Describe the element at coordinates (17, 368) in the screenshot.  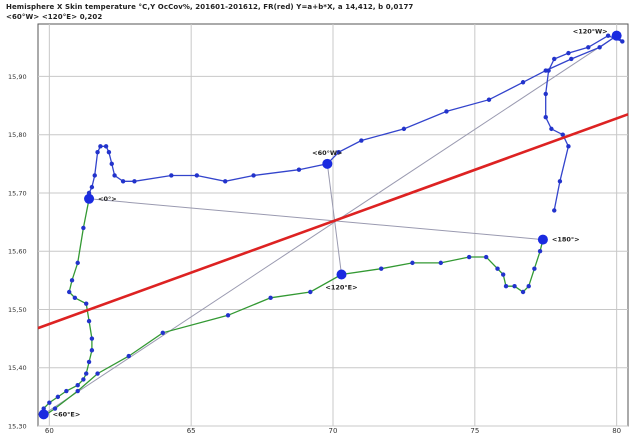
I see `y-tick-label: 15,40` at that location.